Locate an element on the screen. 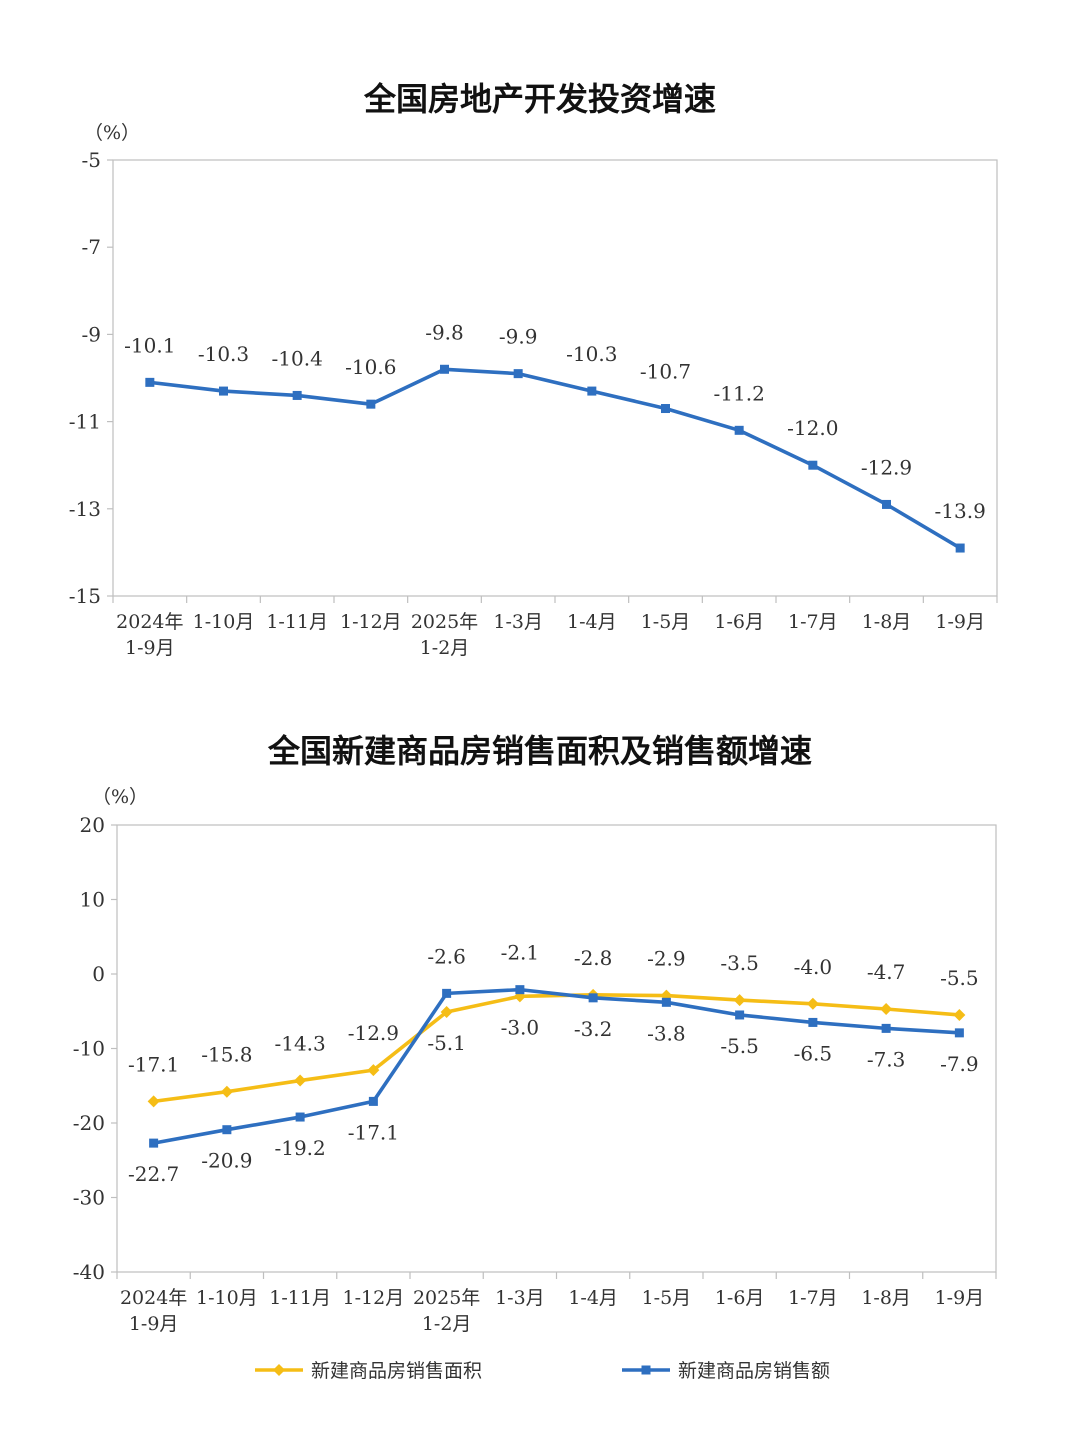  chart2-series2-data-label: -7.3 is located at coordinates (886, 1059).